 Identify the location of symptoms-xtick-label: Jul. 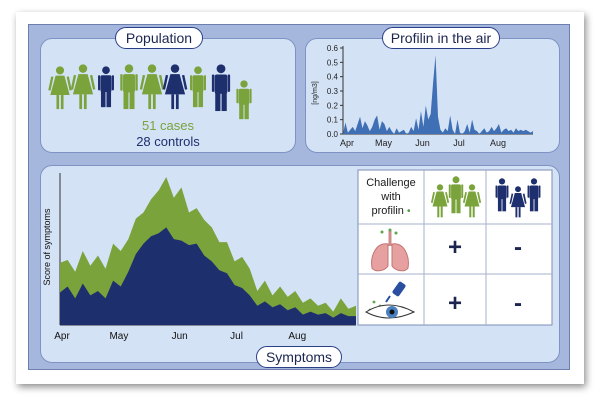
(236, 336).